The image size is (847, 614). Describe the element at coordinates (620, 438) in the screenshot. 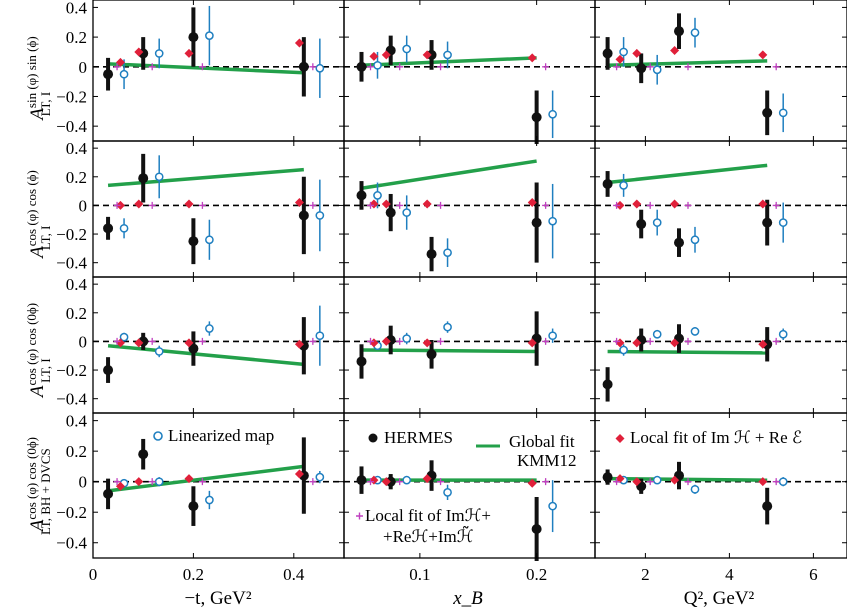

I see `legend-local-re-marker` at that location.